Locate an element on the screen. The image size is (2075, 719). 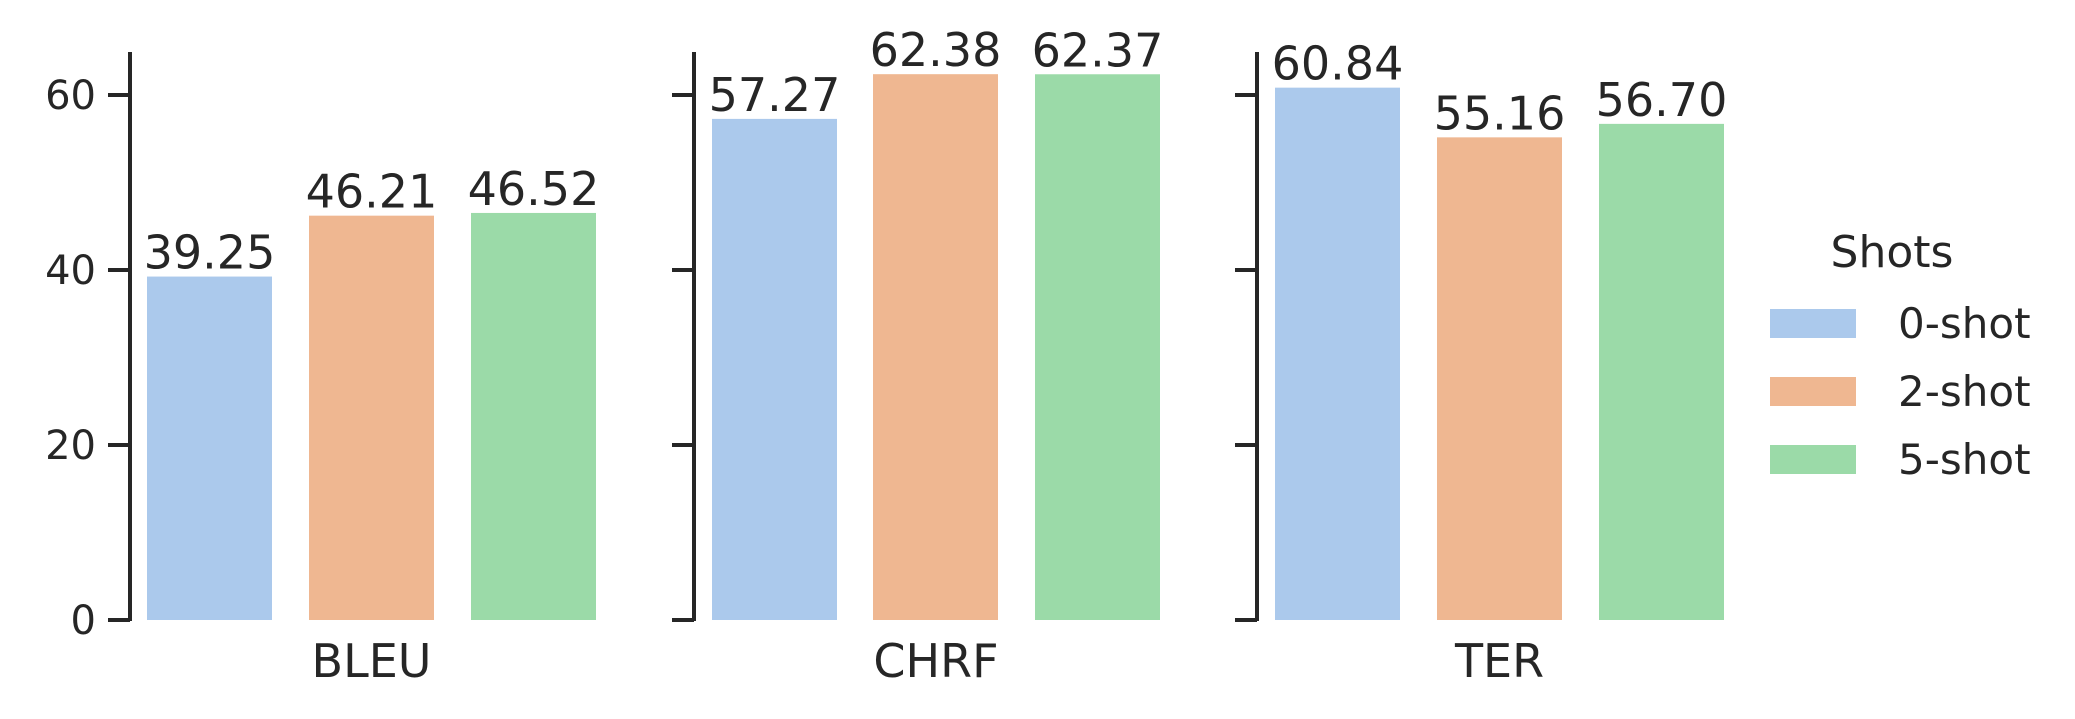
bar-2-shot-ter is located at coordinates (1499, 378).